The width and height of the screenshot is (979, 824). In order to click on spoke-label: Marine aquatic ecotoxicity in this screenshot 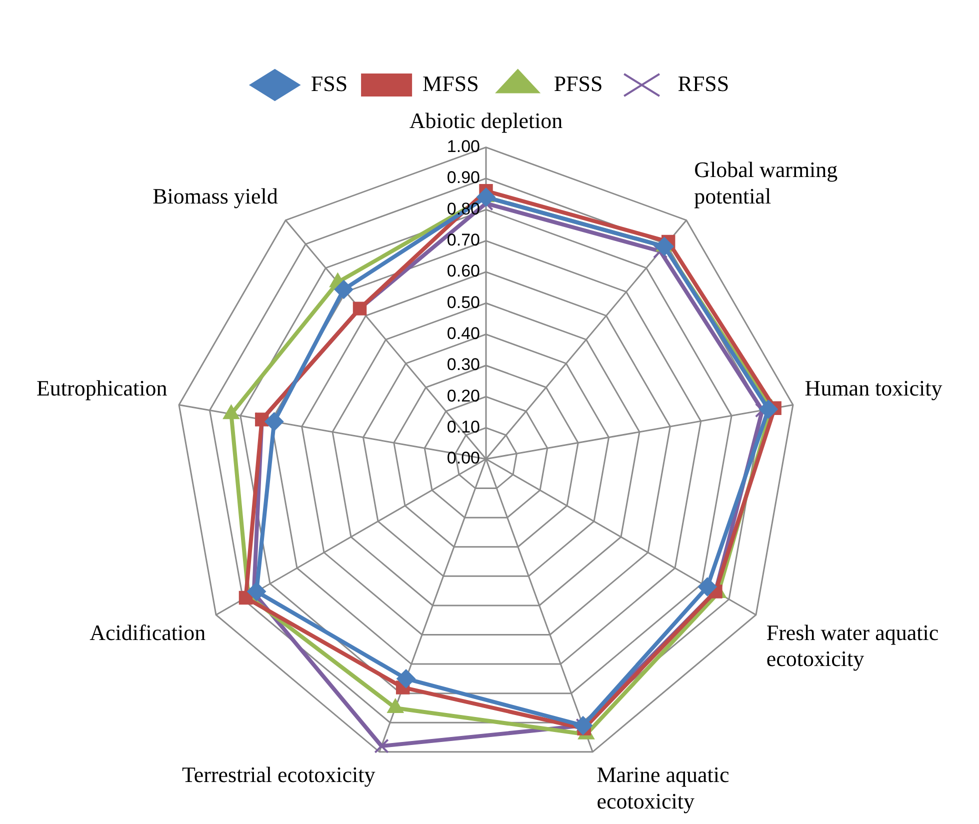, I will do `click(663, 788)`.